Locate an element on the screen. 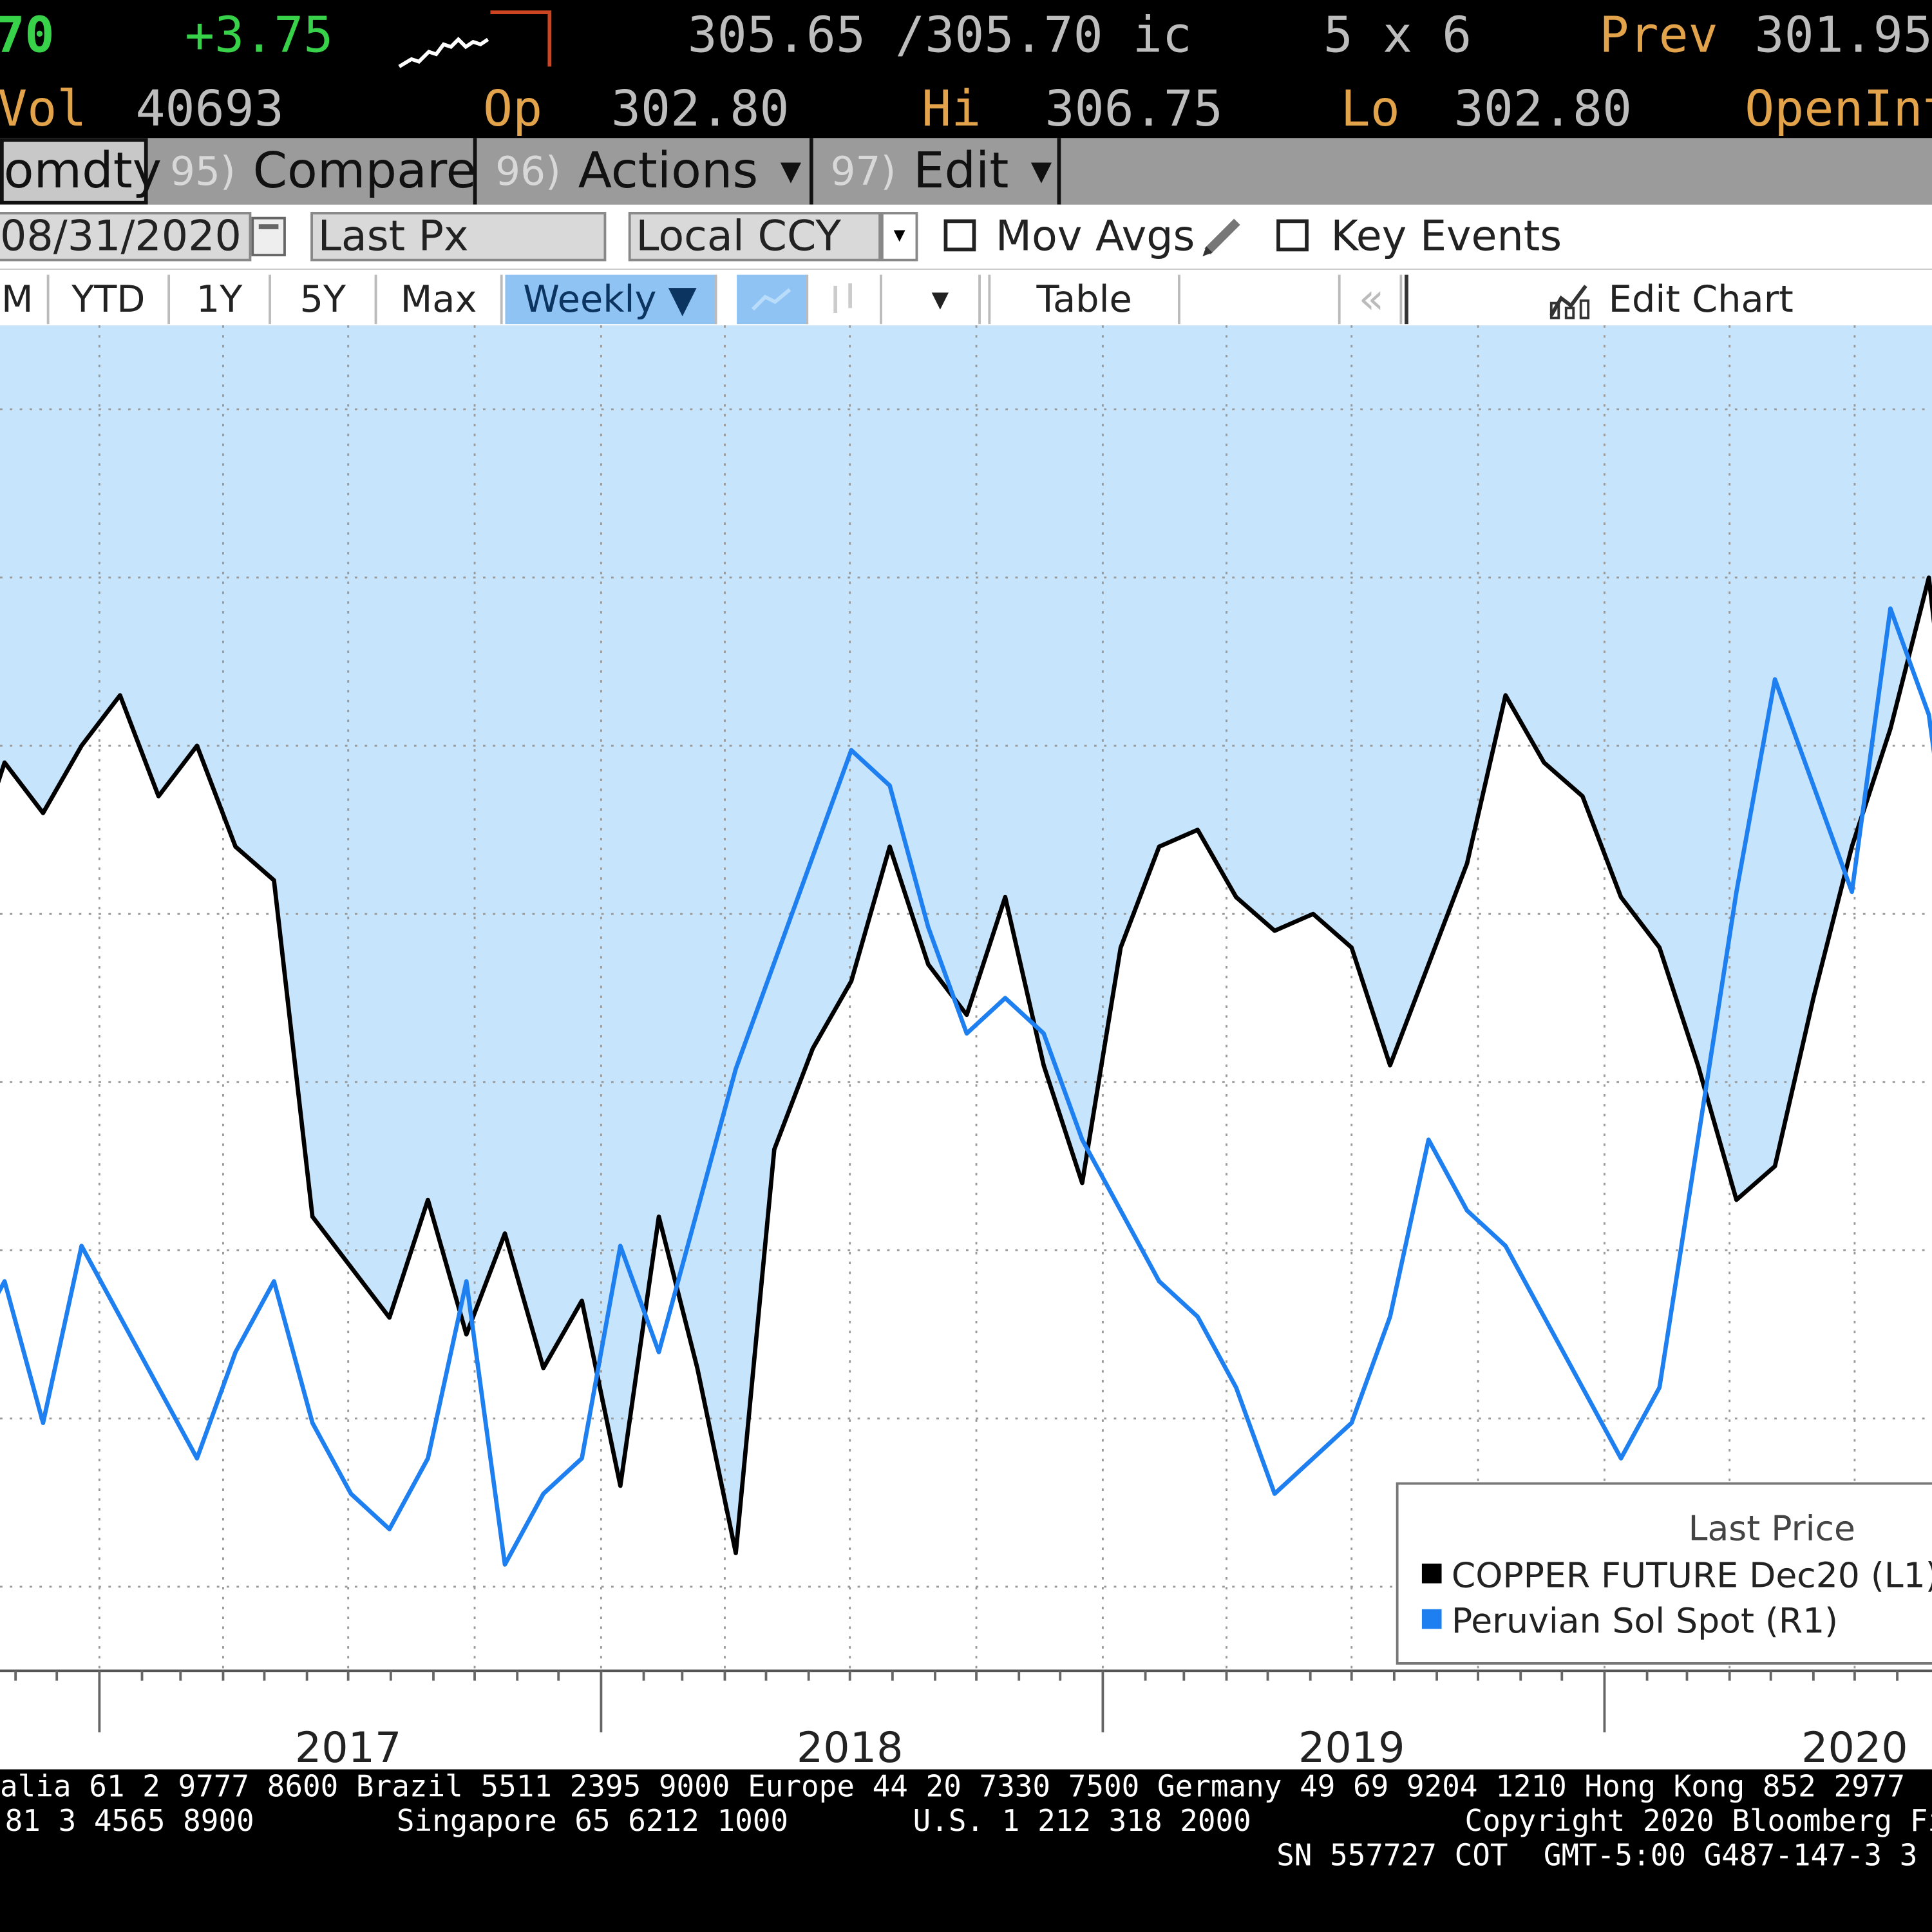 This screenshot has height=1932, width=1932. intraday-sparkline is located at coordinates (475, 39).